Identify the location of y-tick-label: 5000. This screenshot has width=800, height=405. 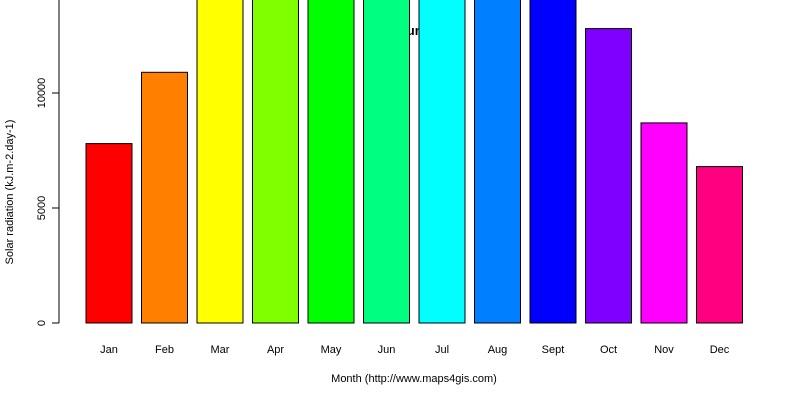
(42, 208).